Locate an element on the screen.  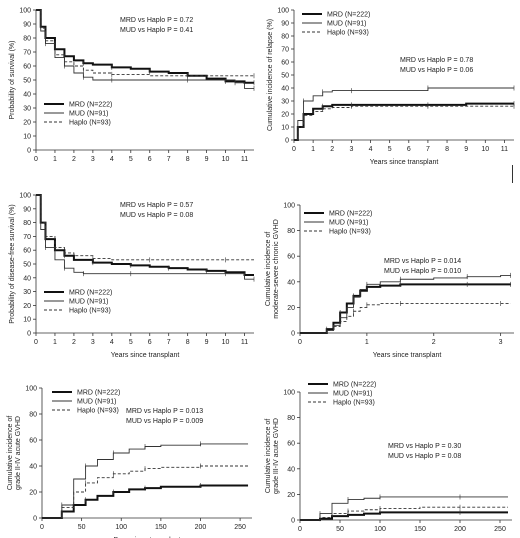
p-value-annotation: MRD vs Haplo P = 0.72 is located at coordinates (156, 20).